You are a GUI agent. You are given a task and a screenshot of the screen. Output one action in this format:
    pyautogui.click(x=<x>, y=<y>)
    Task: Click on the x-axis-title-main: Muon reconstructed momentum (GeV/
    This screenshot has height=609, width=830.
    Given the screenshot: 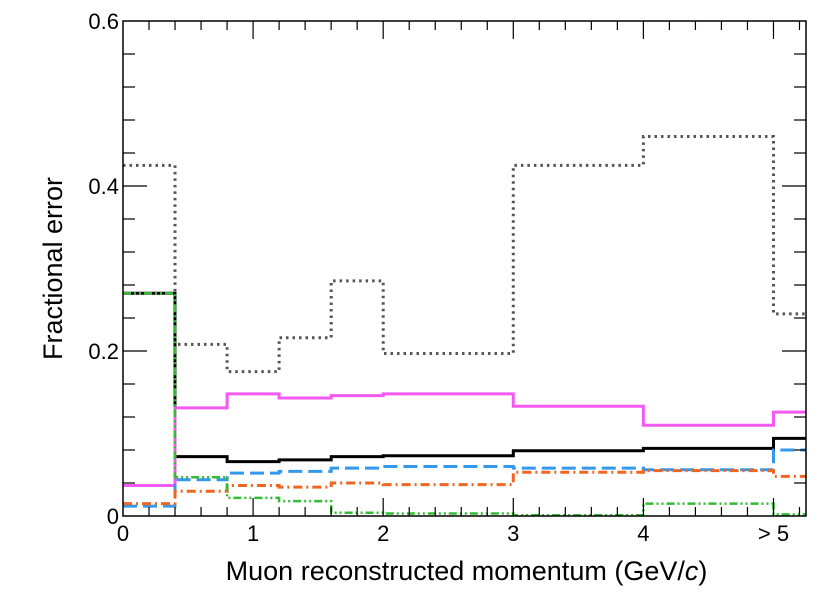 What is the action you would take?
    pyautogui.click(x=456, y=571)
    